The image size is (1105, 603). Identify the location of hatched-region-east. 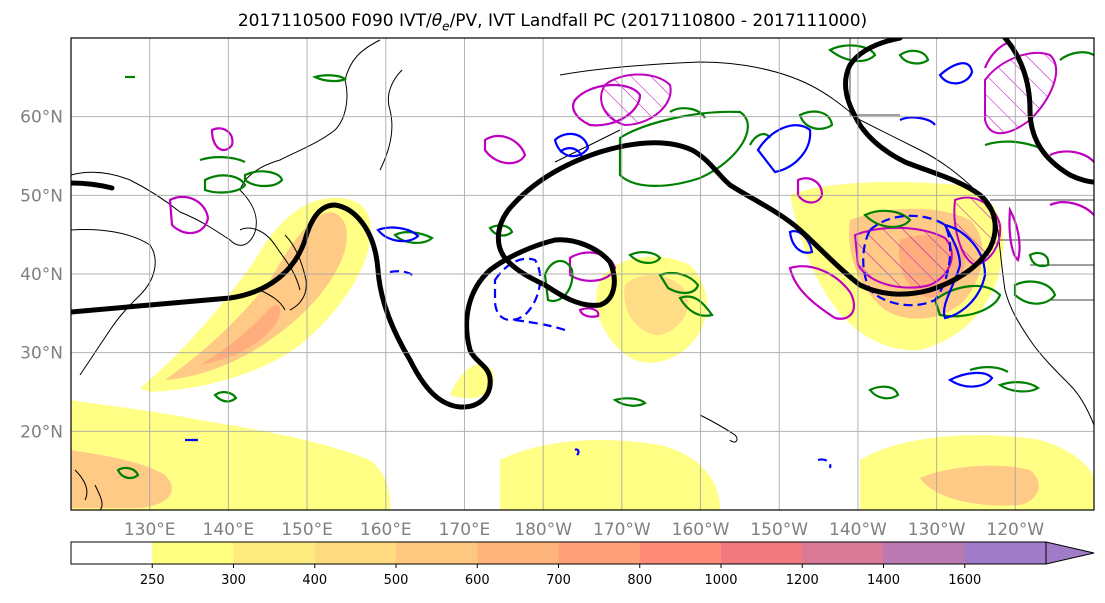
(903, 257).